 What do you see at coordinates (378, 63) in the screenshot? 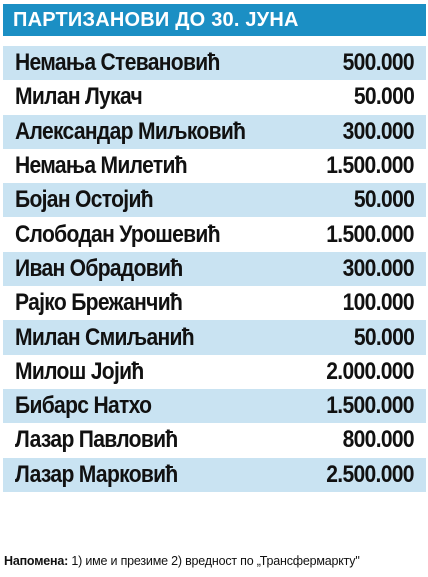
I see `player-value: 500.000` at bounding box center [378, 63].